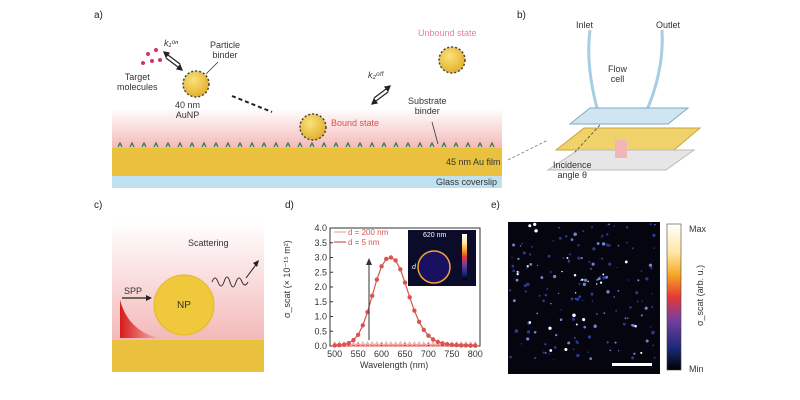 The image size is (800, 400). I want to click on panel-label-c: c), so click(98, 205).